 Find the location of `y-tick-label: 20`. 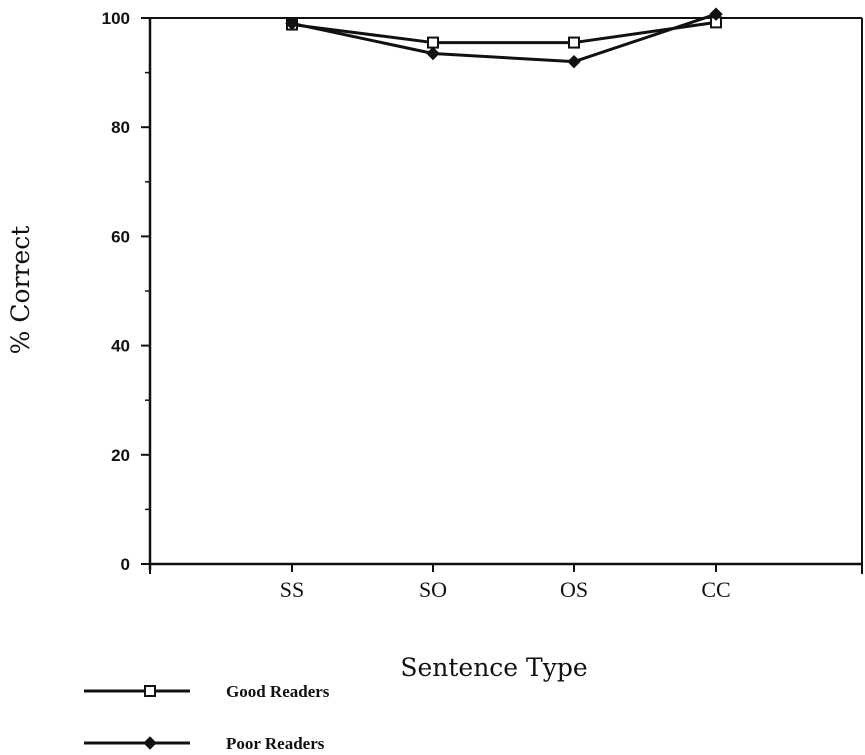

y-tick-label: 20 is located at coordinates (120, 455).